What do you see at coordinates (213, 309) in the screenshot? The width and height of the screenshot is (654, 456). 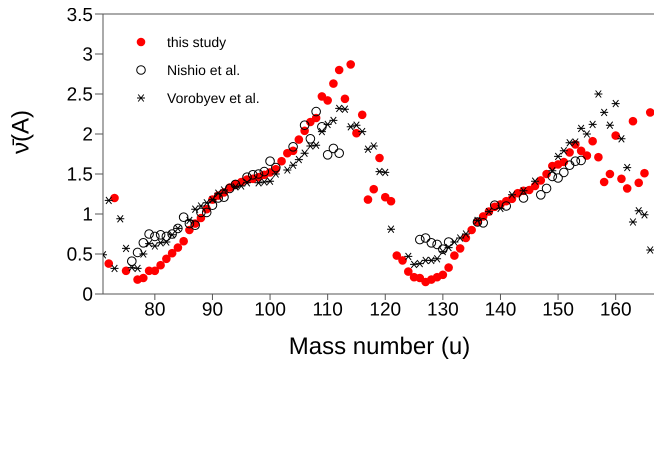 I see `x-tick-label: 90` at bounding box center [213, 309].